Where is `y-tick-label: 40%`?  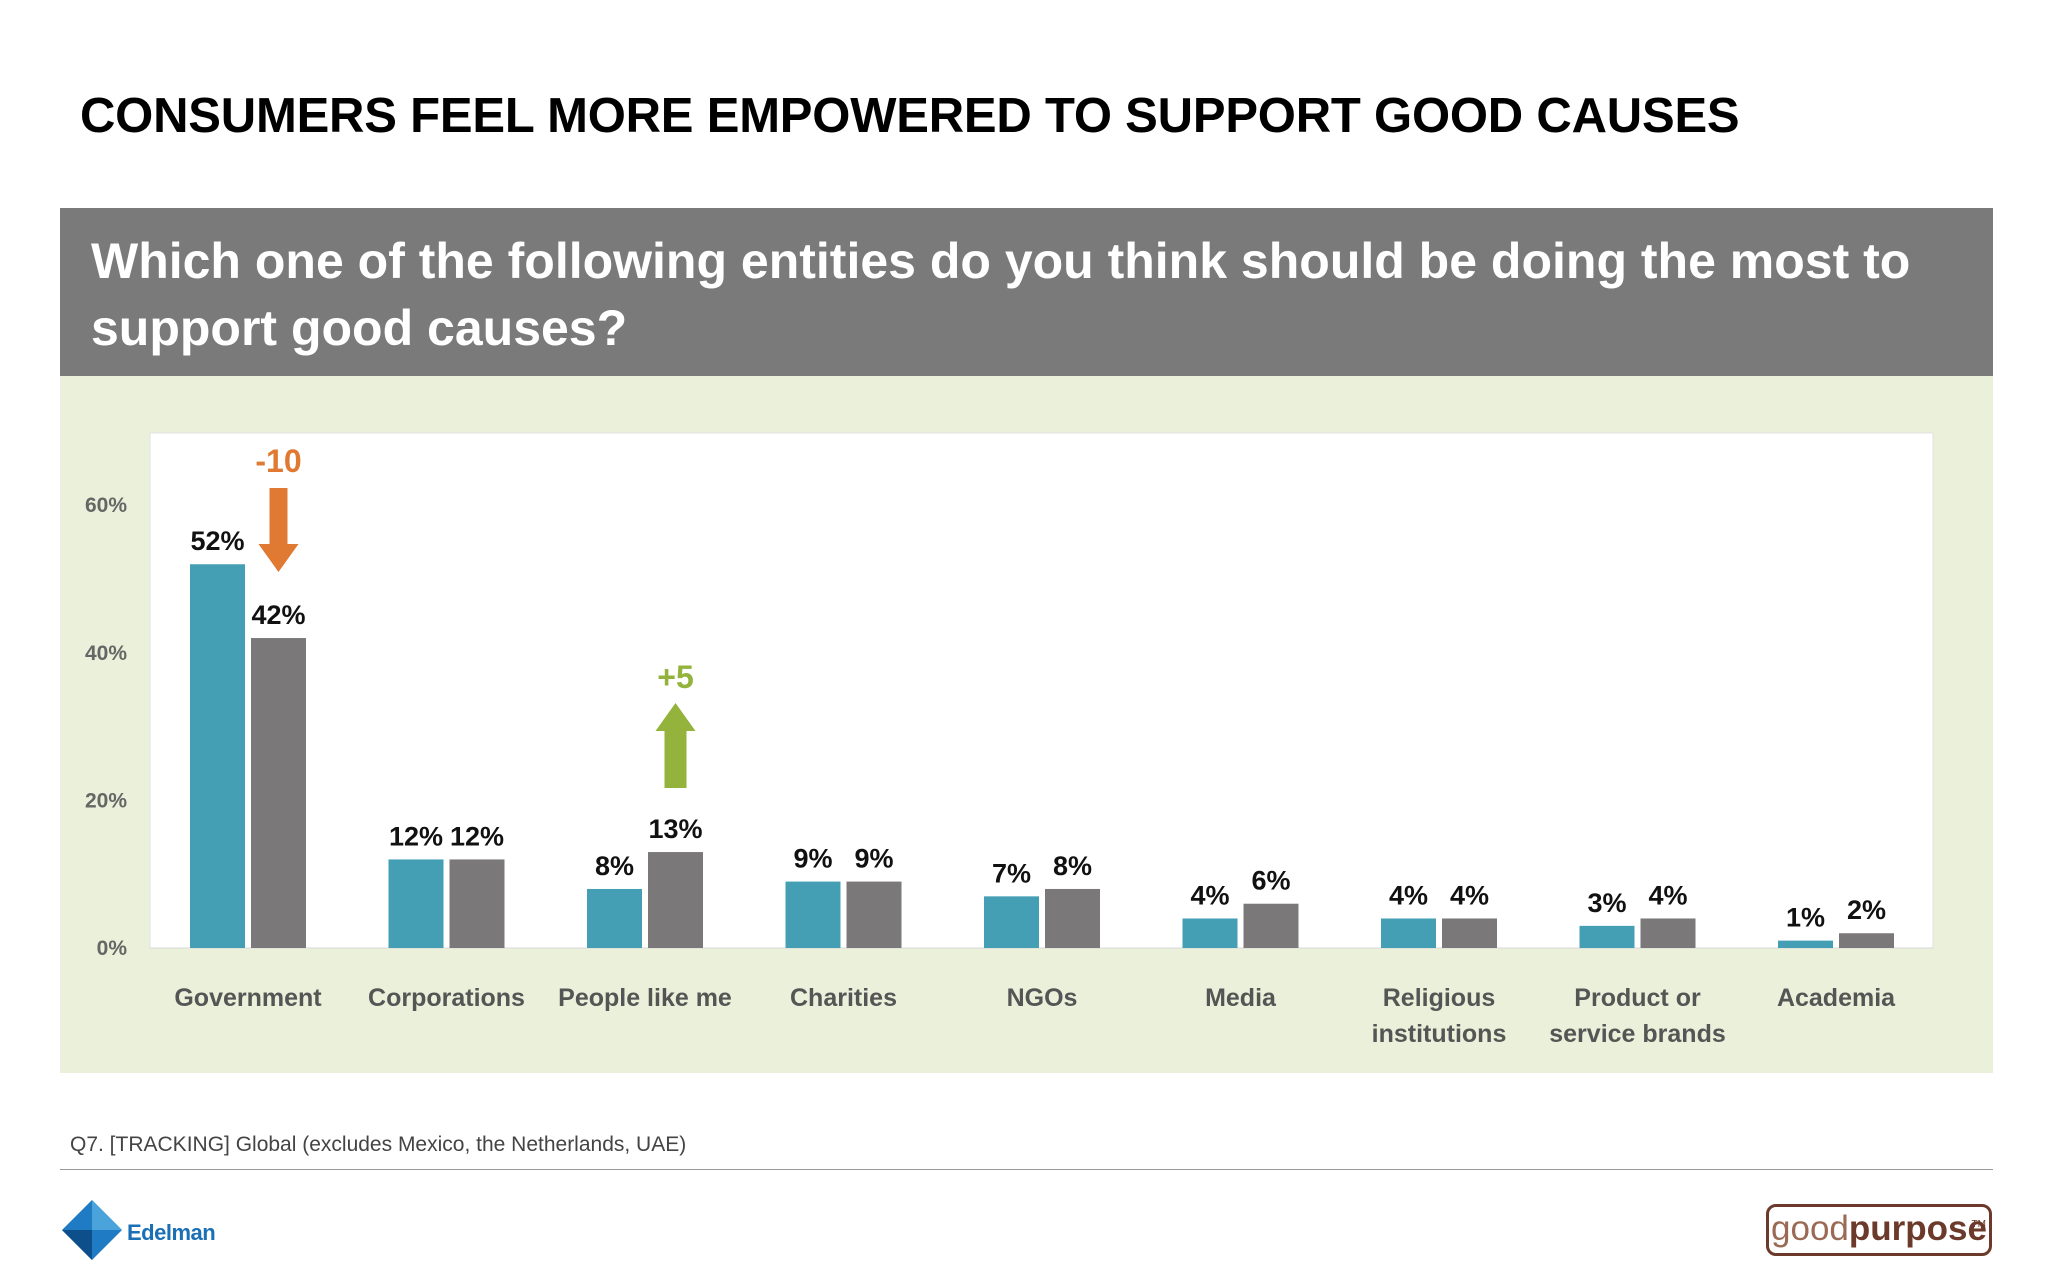 y-tick-label: 40% is located at coordinates (106, 653).